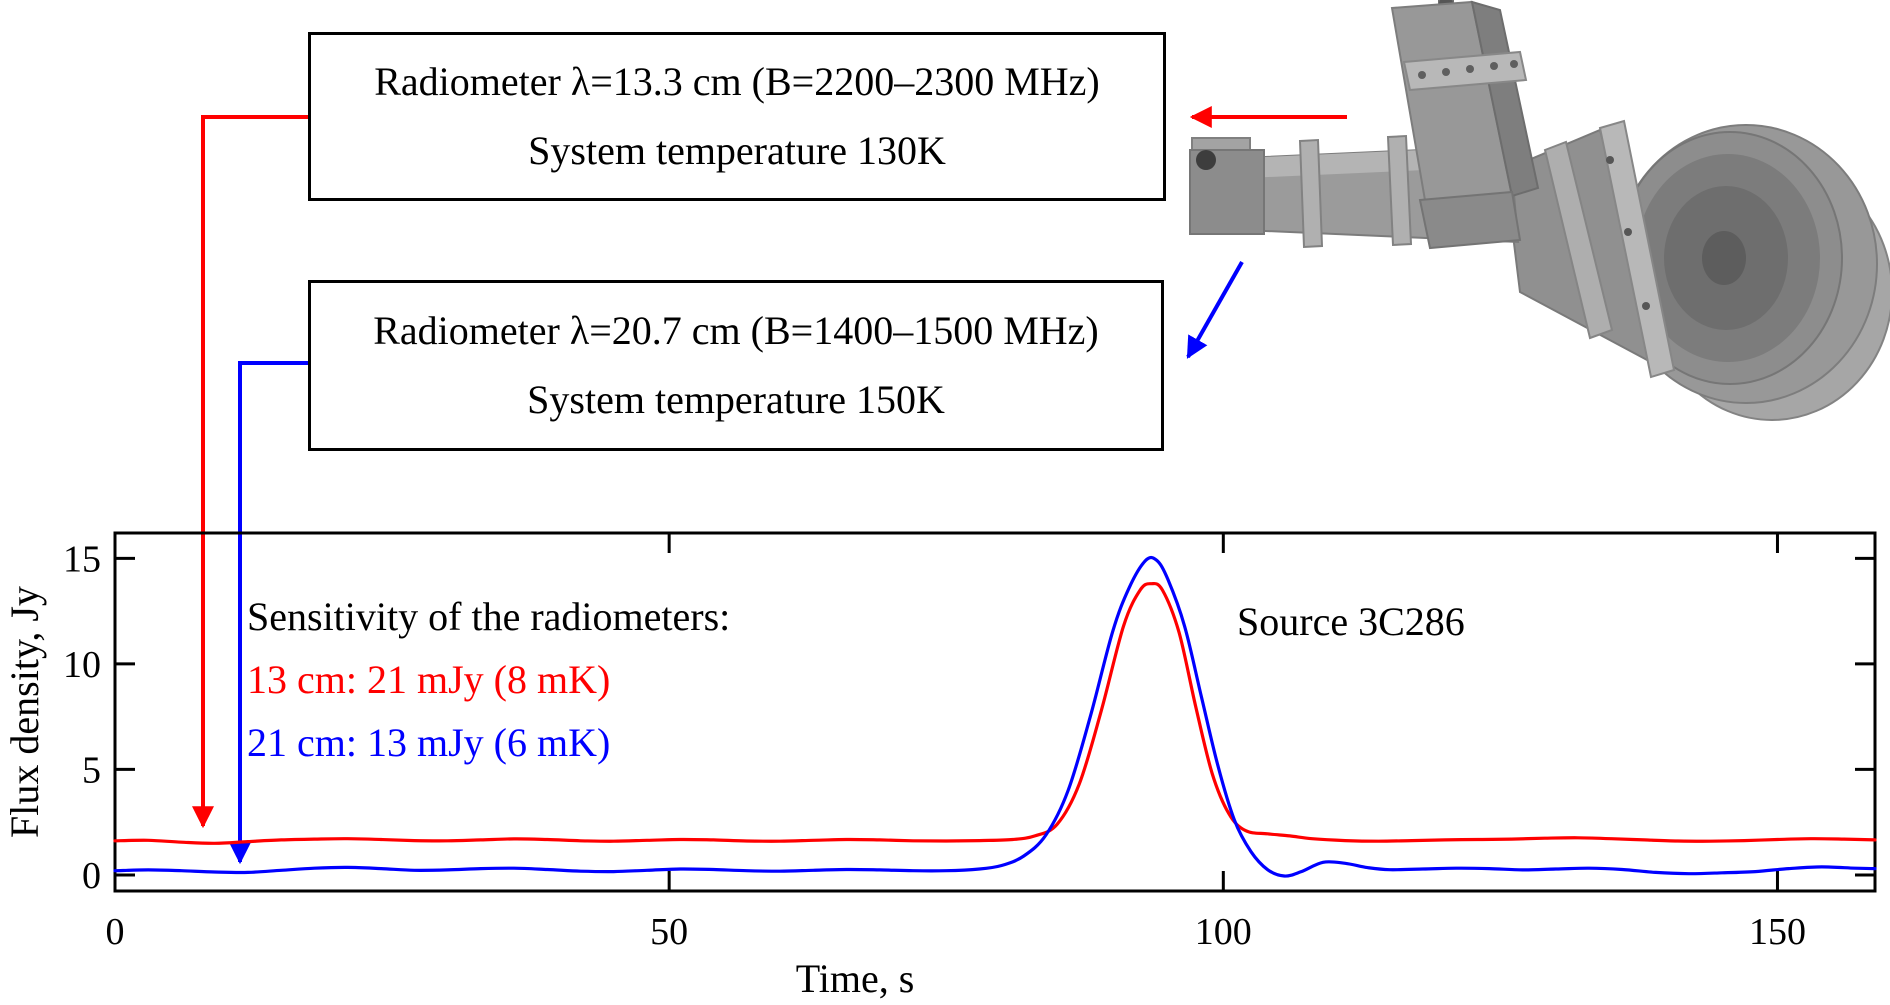 This screenshot has height=1005, width=1890. What do you see at coordinates (82, 665) in the screenshot?
I see `y-tick-label: 10` at bounding box center [82, 665].